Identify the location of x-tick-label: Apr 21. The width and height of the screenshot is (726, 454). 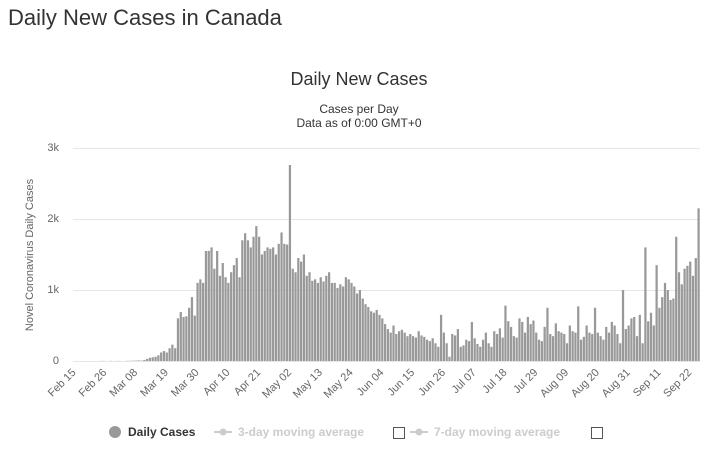
(247, 382).